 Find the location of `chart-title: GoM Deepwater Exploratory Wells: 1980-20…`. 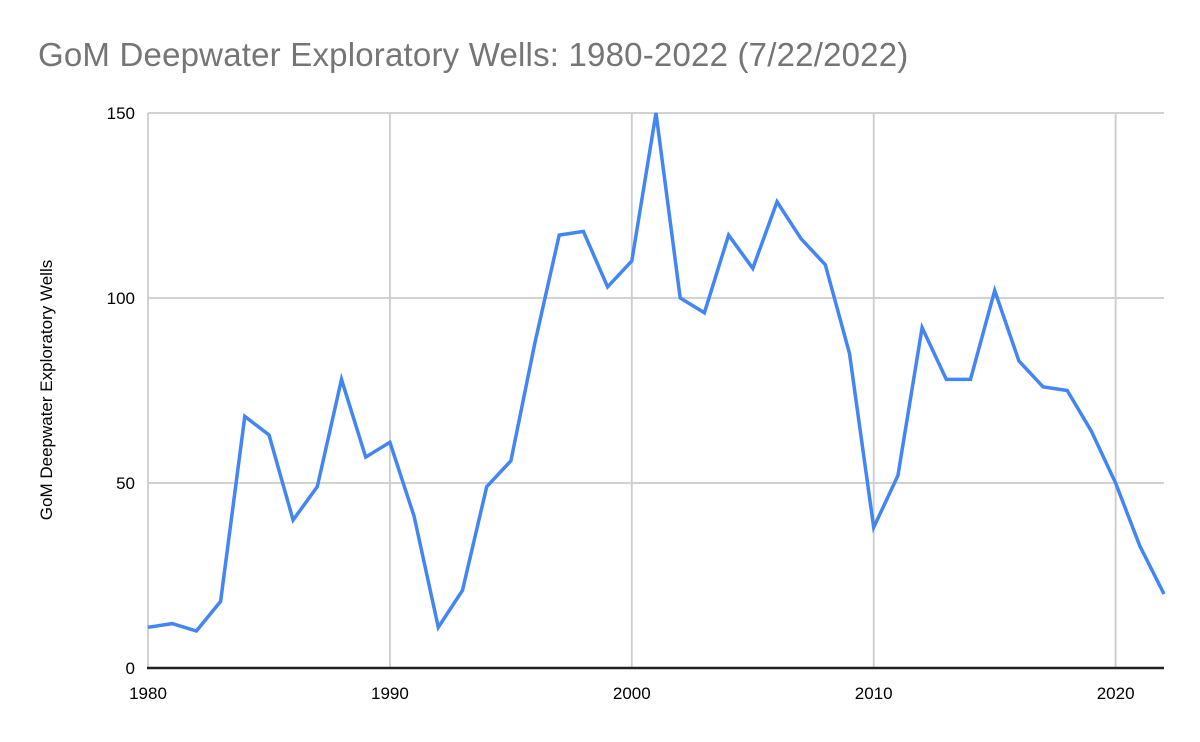

chart-title: GoM Deepwater Exploratory Wells: 1980-20… is located at coordinates (473, 54).